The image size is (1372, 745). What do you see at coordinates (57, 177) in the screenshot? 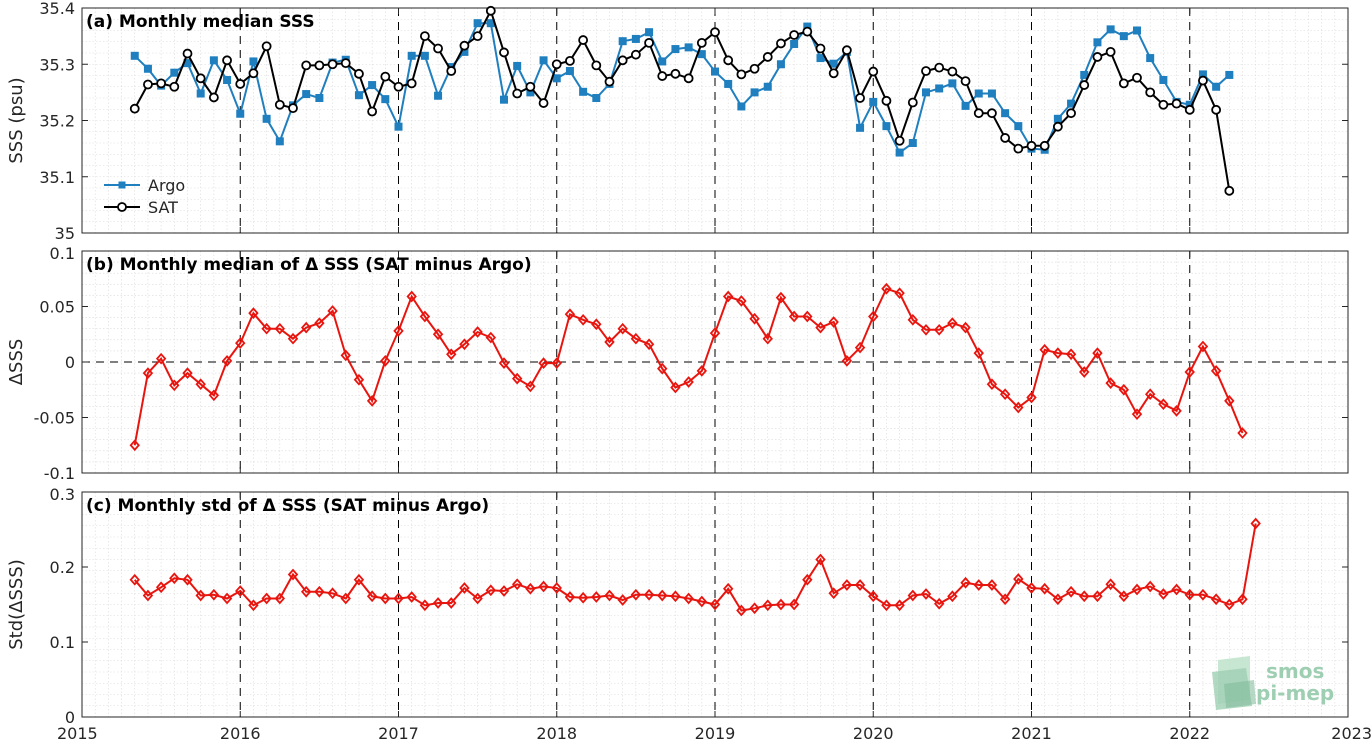
I see `y-tick-label: 35.1` at bounding box center [57, 177].